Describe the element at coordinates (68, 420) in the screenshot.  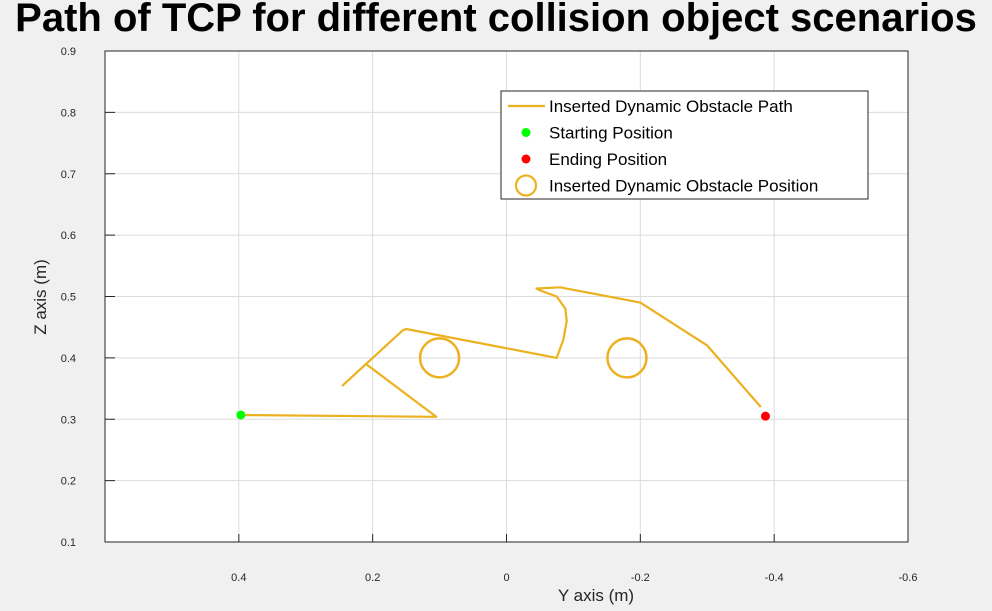
I see `y-tick-label: 0.3` at that location.